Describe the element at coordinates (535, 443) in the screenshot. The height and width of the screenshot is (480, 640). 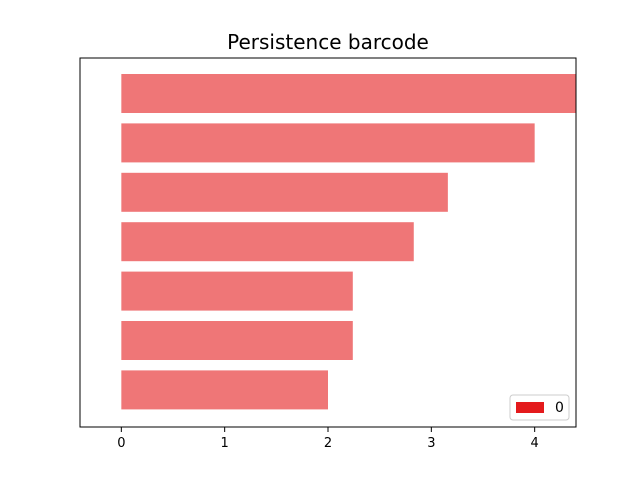
I see `x-tick-label-4: 4` at that location.